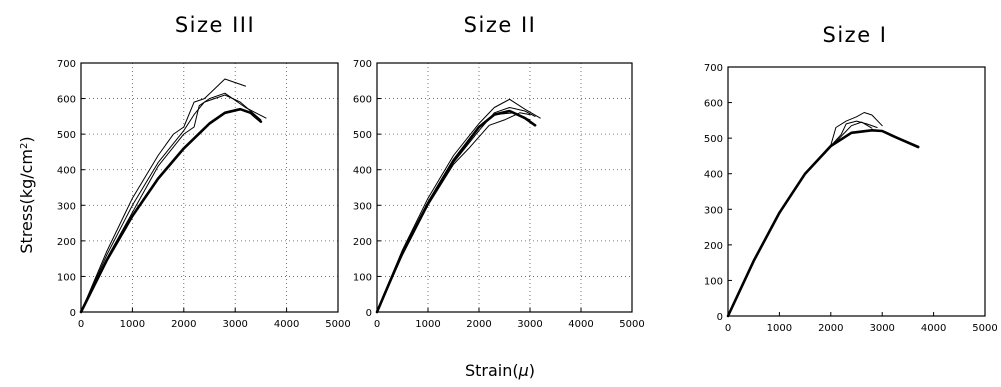  I want to click on chart-title: Size III, so click(215, 25).